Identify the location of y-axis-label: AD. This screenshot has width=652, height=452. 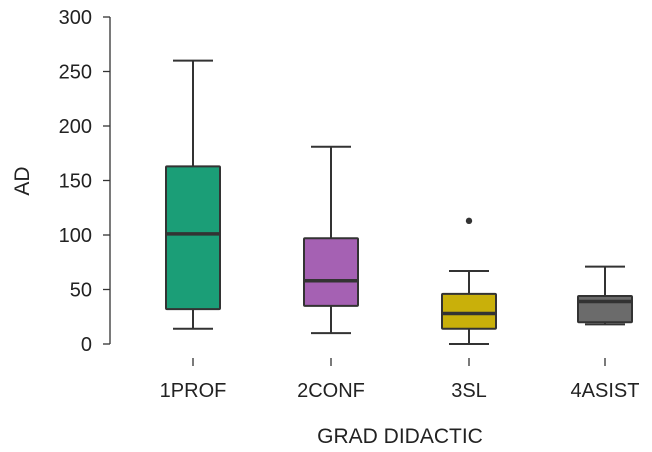
(22, 180).